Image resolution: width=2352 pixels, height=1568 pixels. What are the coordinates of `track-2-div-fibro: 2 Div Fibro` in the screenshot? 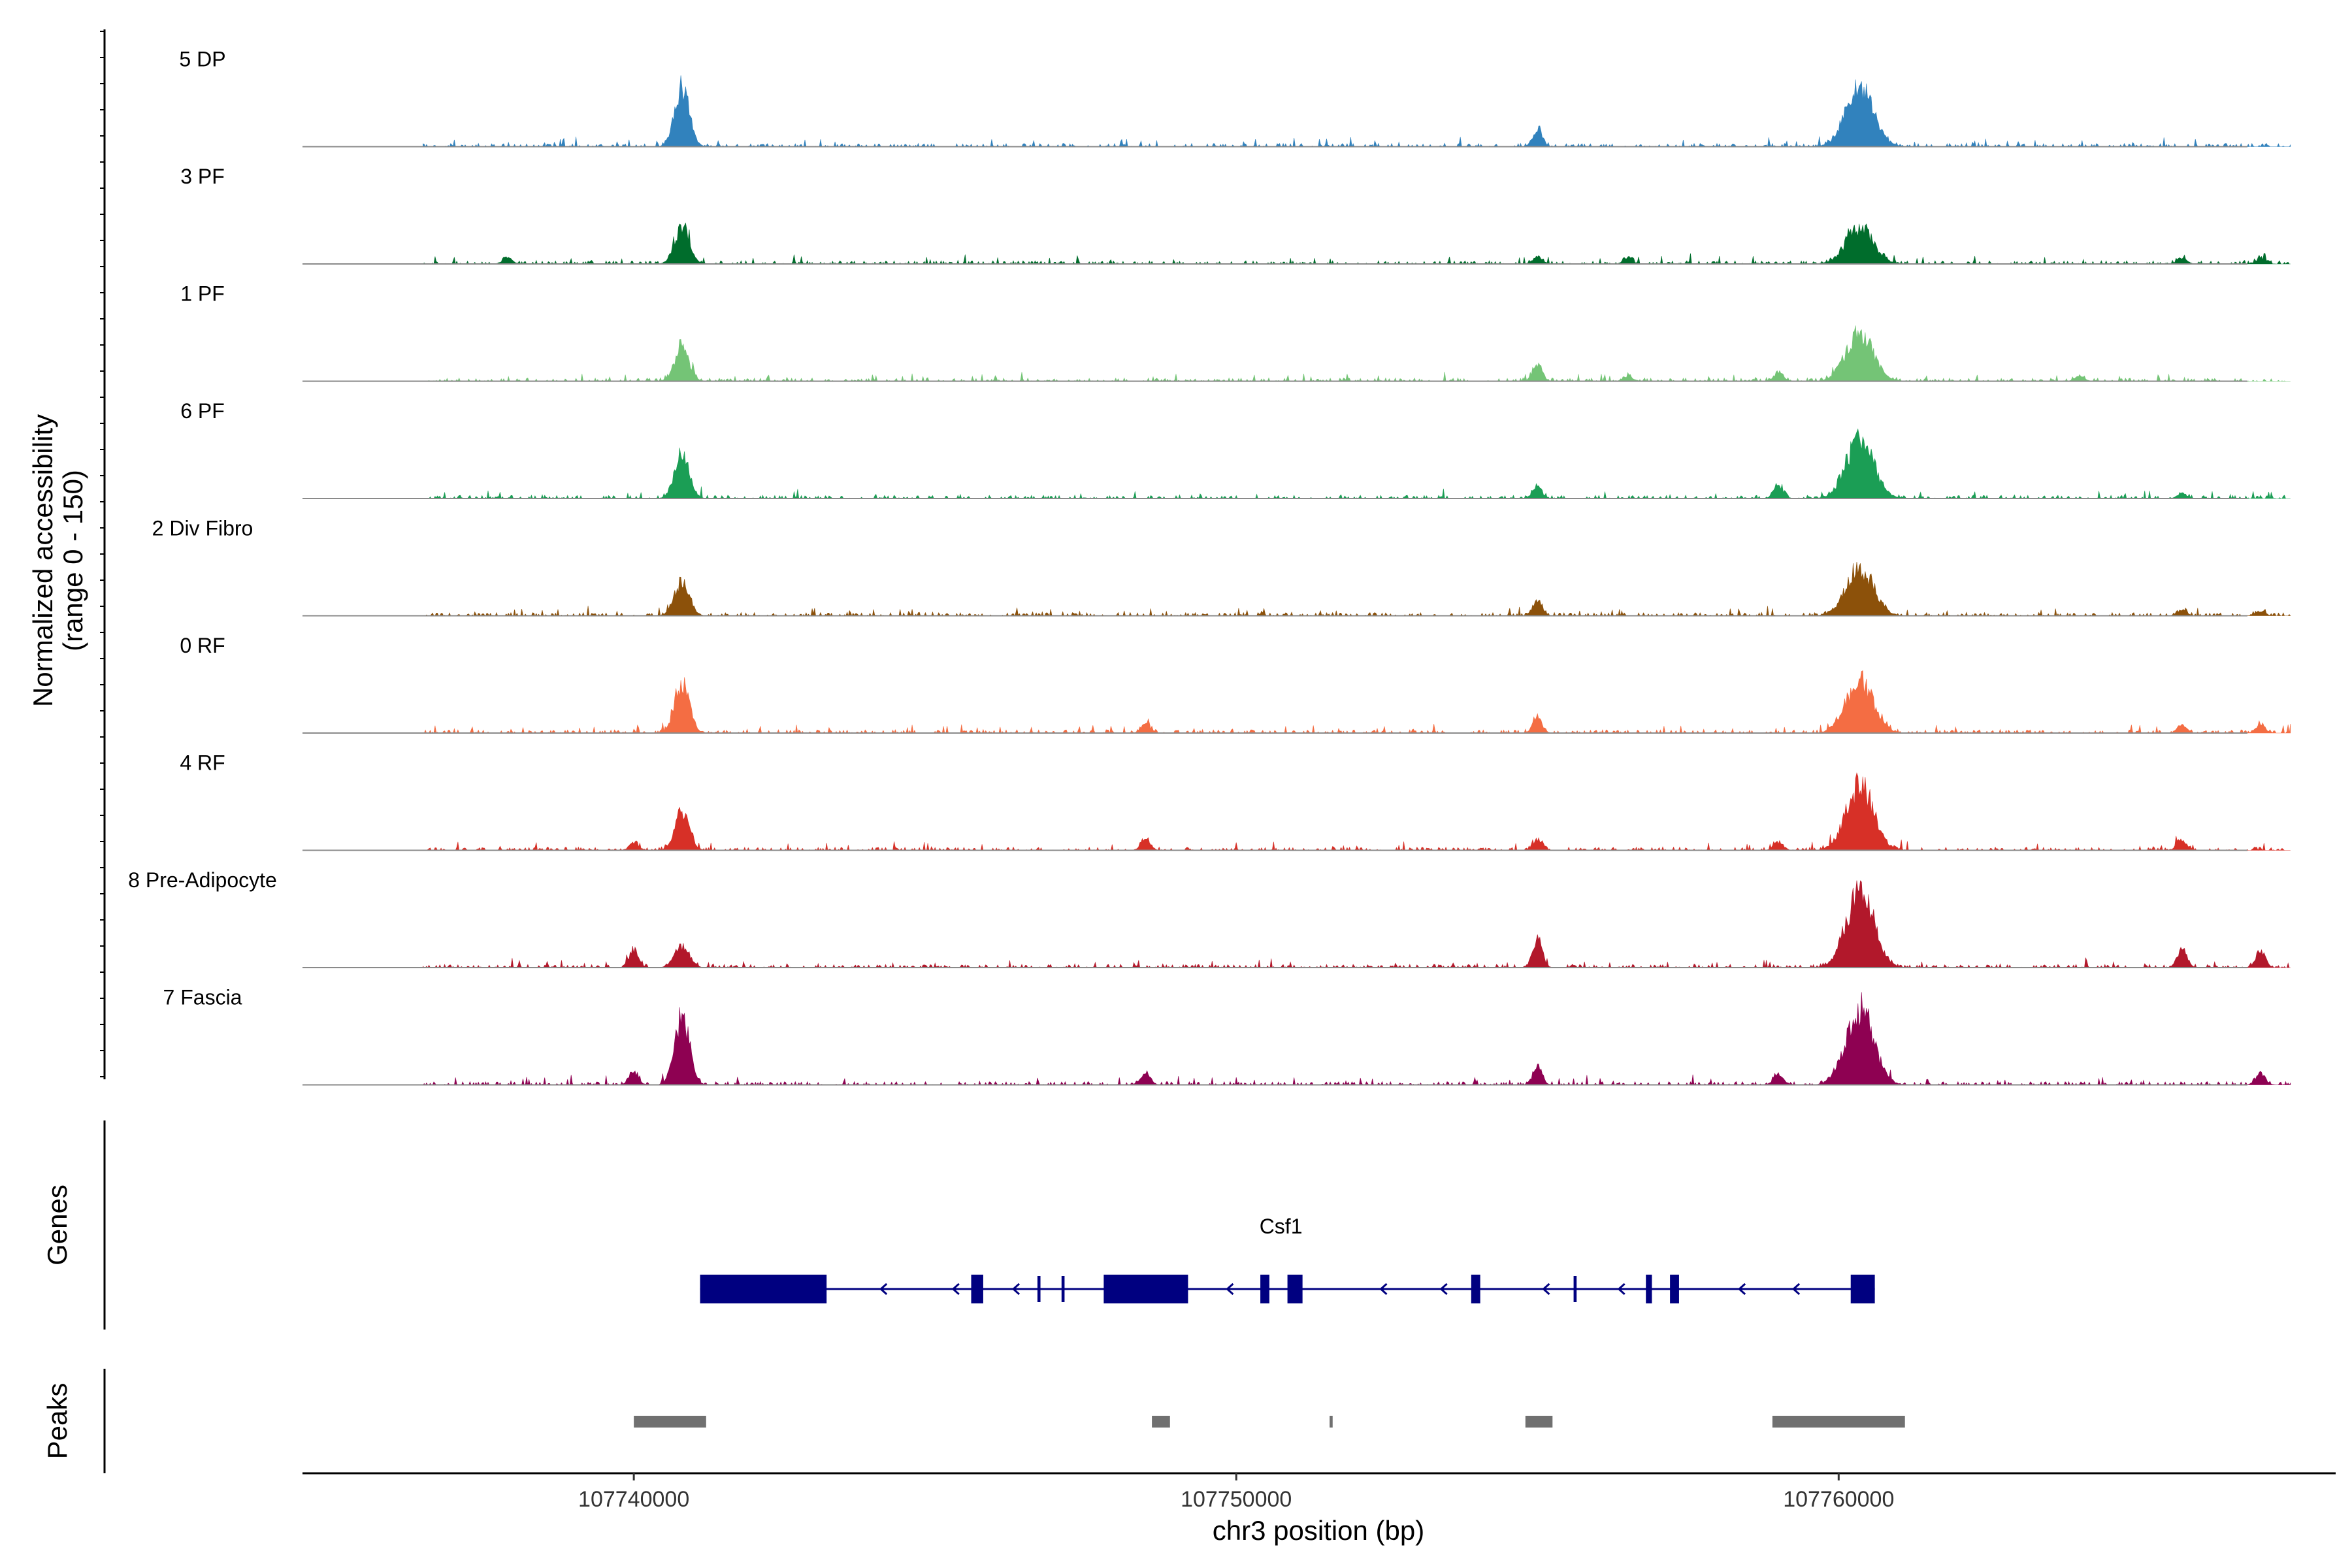 It's located at (1221, 567).